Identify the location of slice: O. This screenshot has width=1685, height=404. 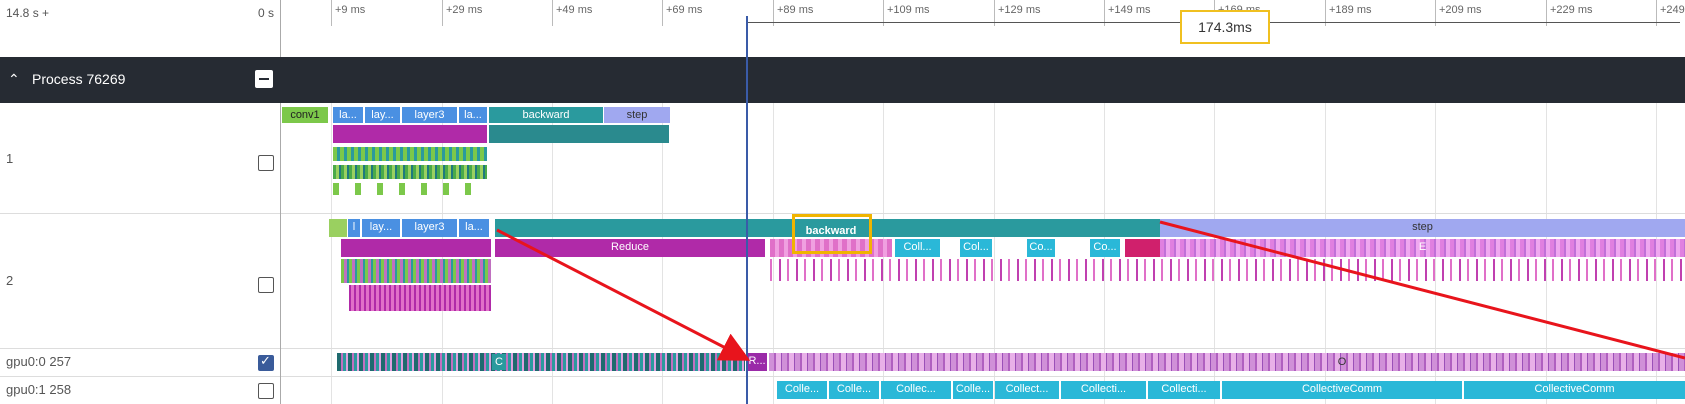
(1342, 362).